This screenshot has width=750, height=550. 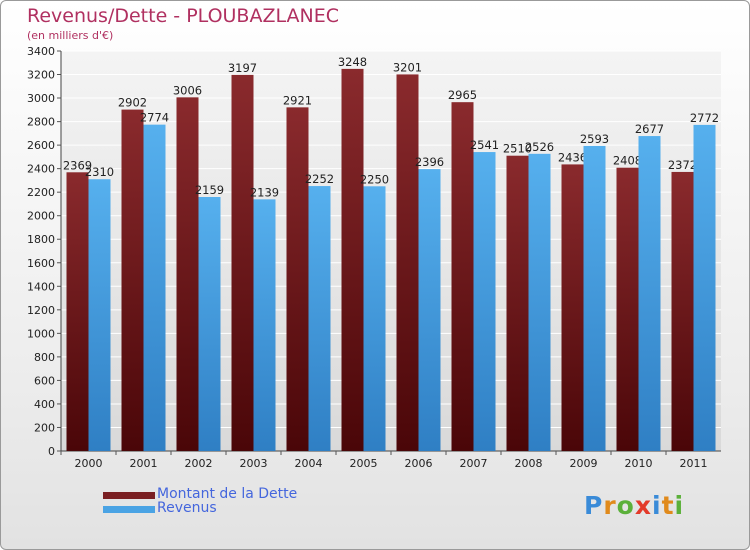 I want to click on legend-swatch-dette, so click(x=129, y=495).